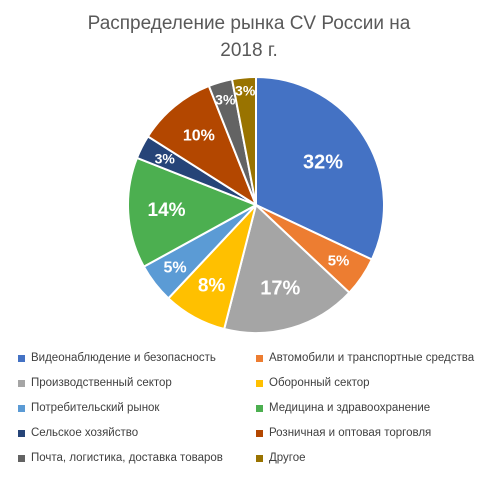  Describe the element at coordinates (249, 23) in the screenshot. I see `chart-title-line-1: Распределение рынка CV России на` at that location.